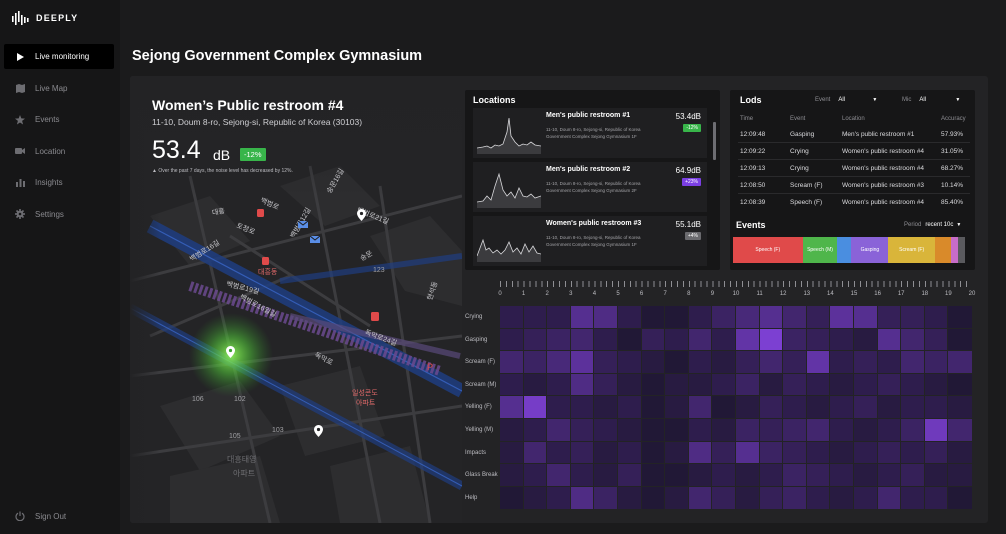 This screenshot has width=1006, height=534. I want to click on events-segment: Speech (M), so click(820, 250).